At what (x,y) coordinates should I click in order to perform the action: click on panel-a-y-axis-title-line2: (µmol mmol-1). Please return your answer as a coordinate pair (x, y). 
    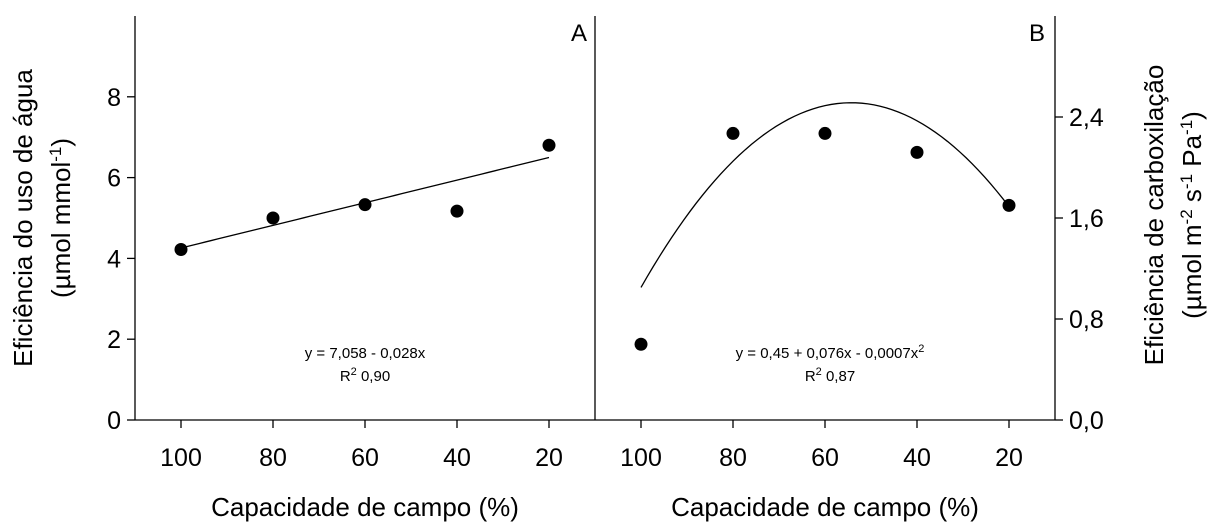
    Looking at the image, I should click on (61, 218).